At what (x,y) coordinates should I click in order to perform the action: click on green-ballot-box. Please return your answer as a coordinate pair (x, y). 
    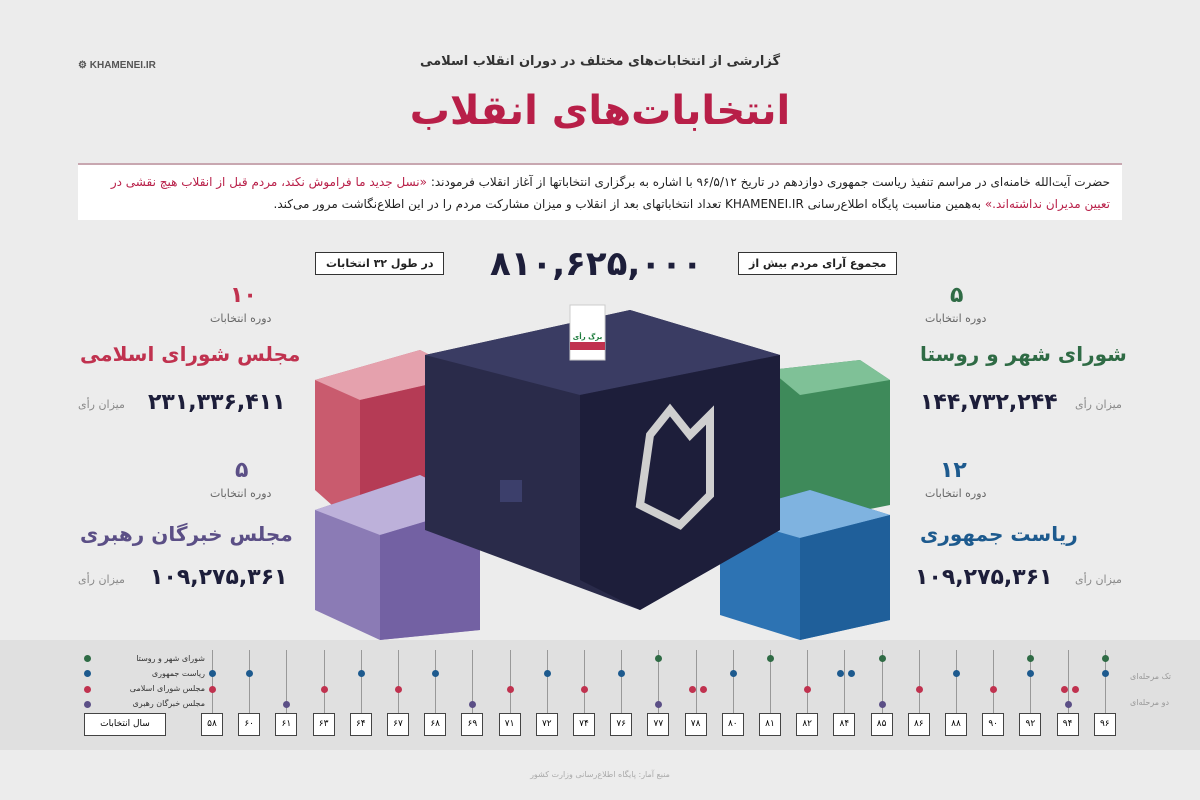
    Looking at the image, I should click on (830, 442).